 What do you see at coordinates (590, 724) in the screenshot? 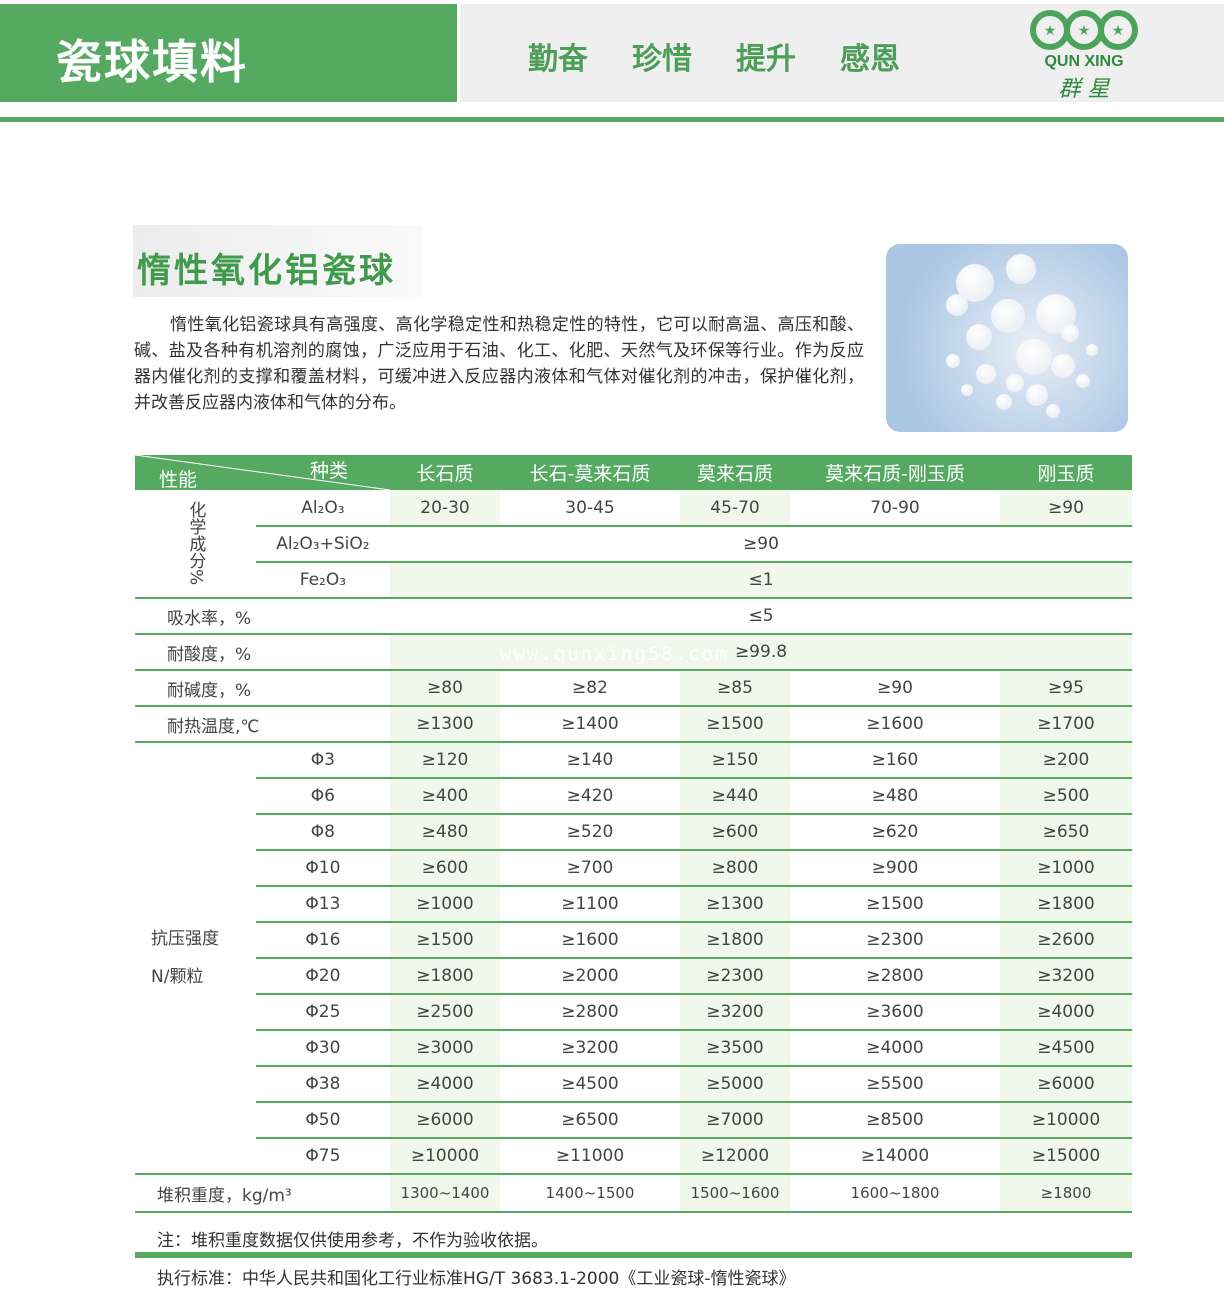
I see `table-cell: ≥1400` at bounding box center [590, 724].